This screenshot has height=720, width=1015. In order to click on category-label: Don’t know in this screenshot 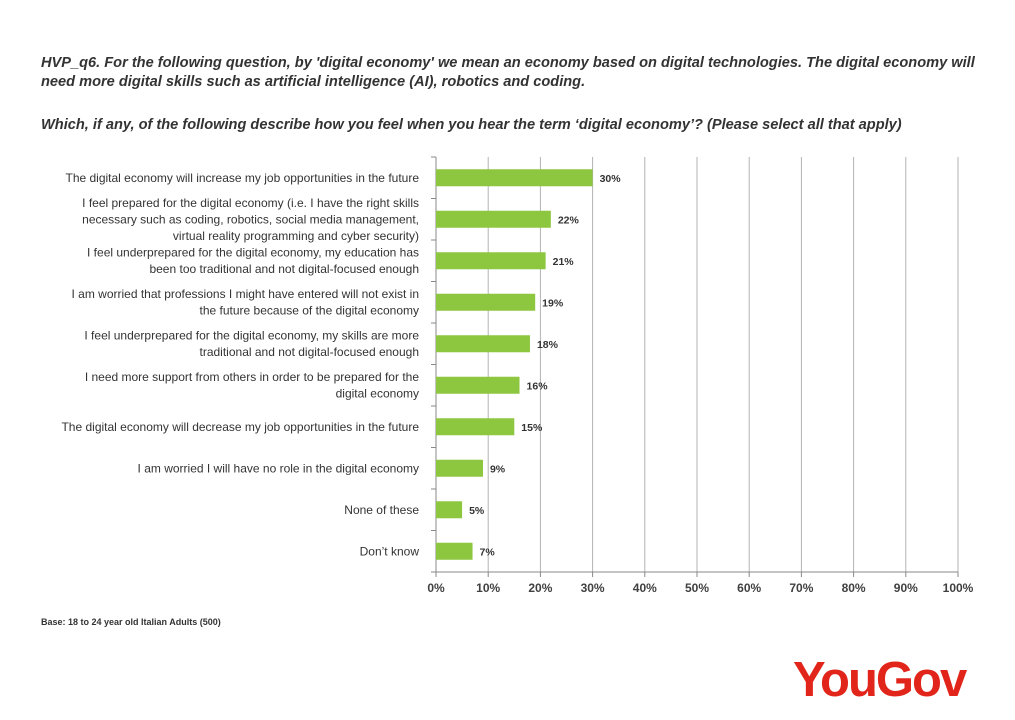, I will do `click(390, 551)`.